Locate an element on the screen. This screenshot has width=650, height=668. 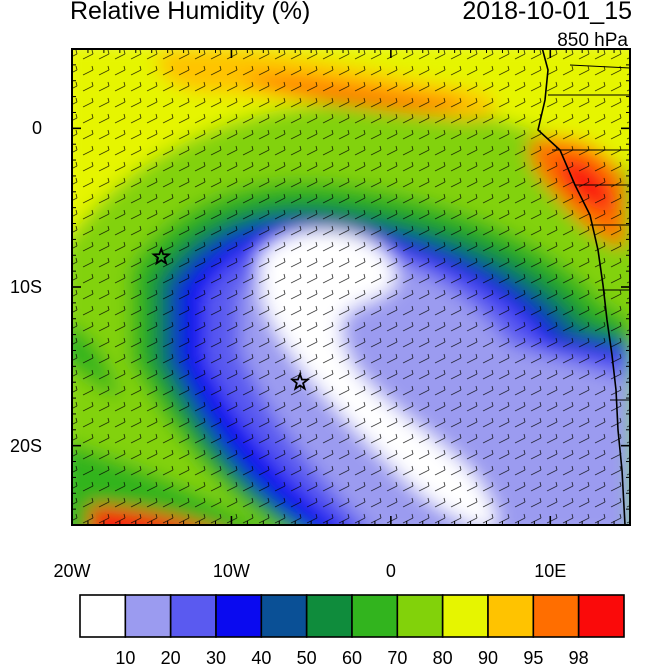
lat-tick-label: 0 is located at coordinates (36, 128).